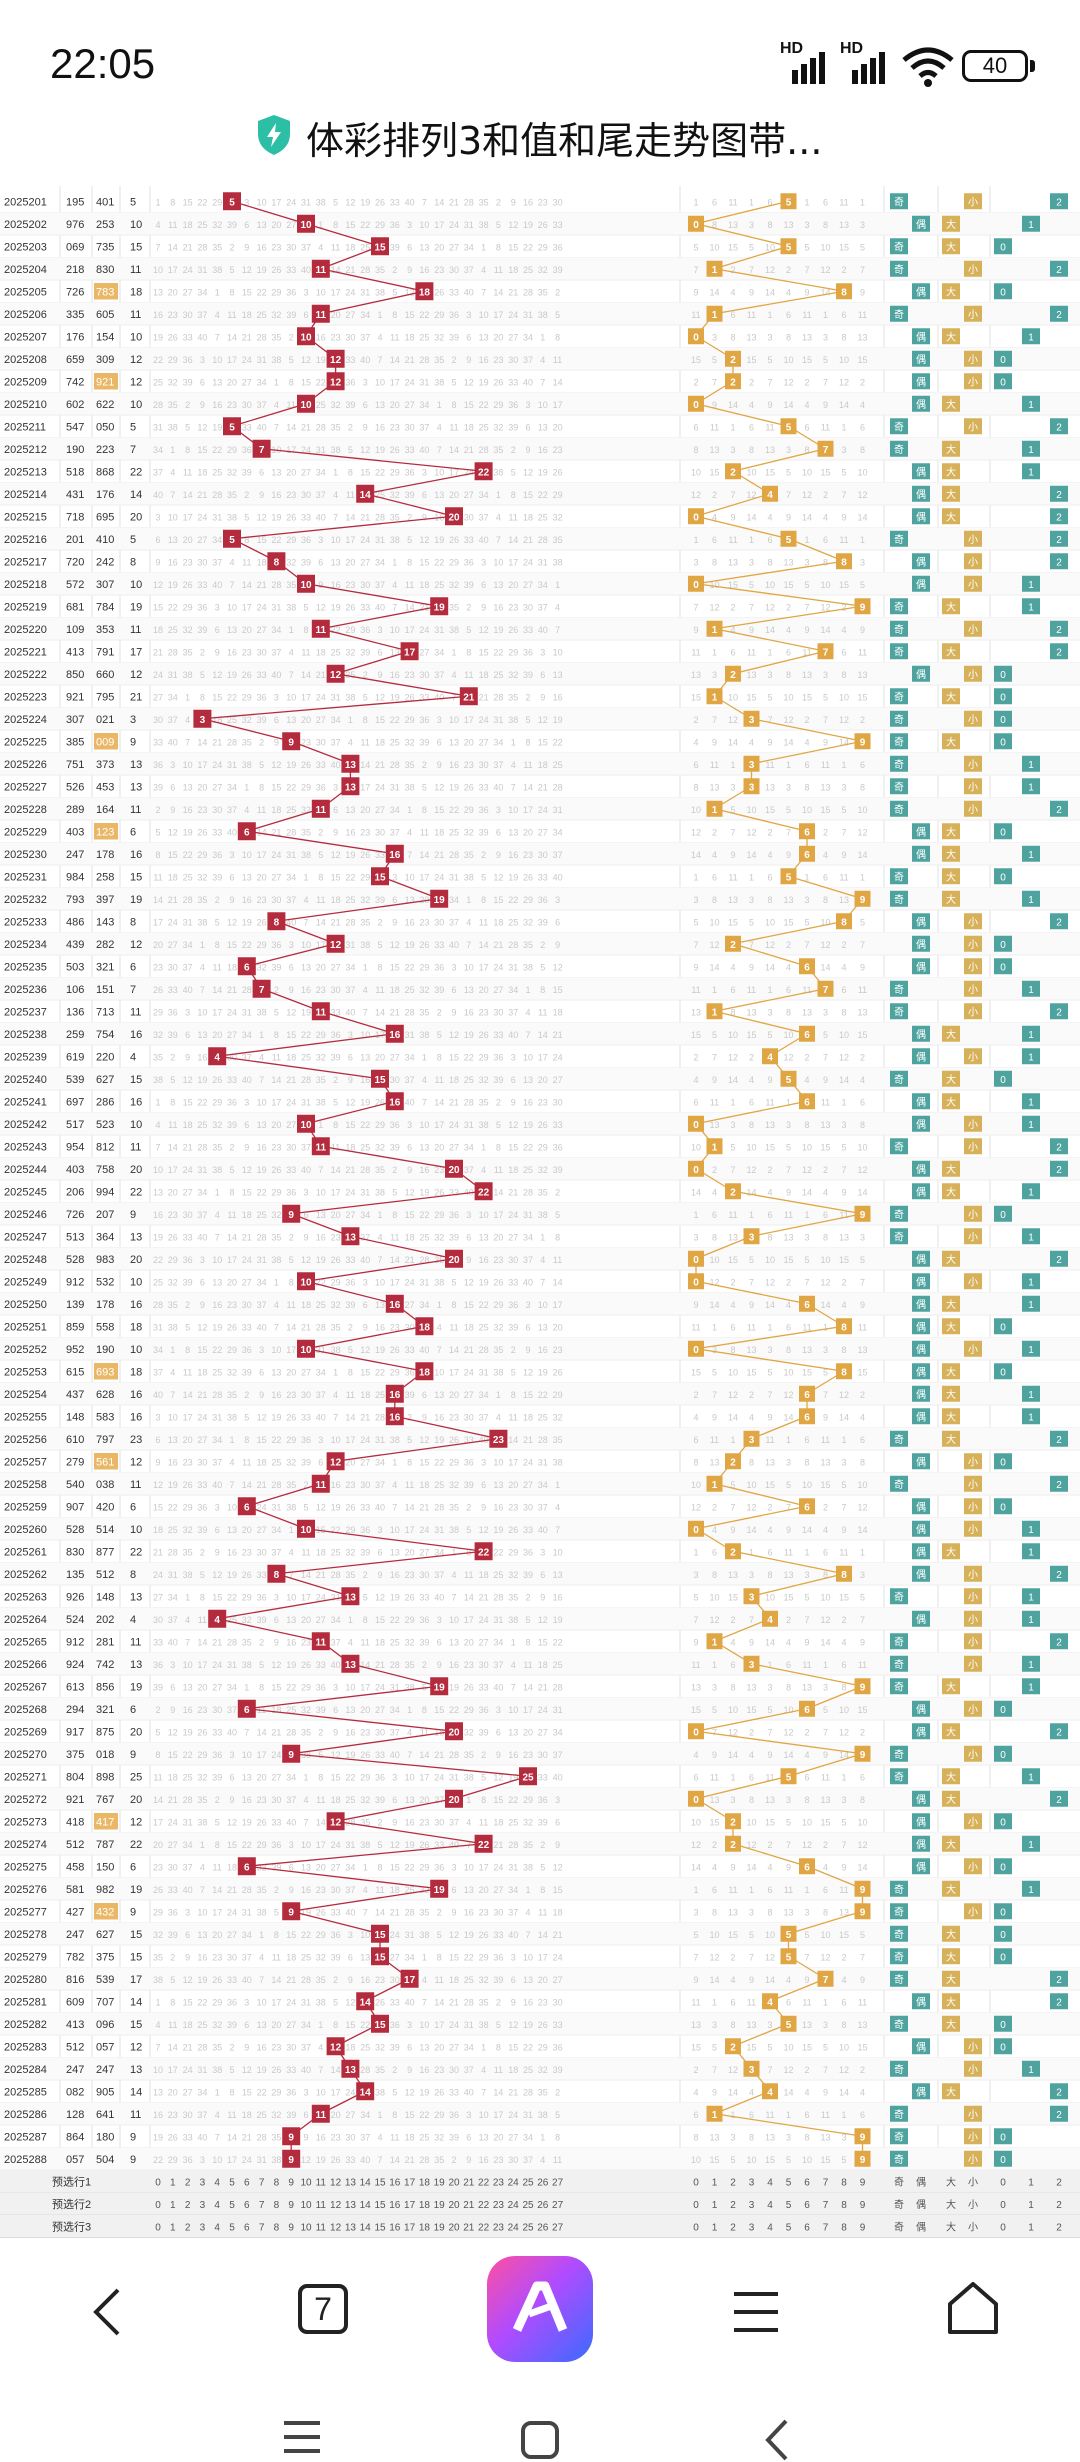 Image resolution: width=1080 pixels, height=2462 pixels. I want to click on sum-miss-cell: 17, so click(262, 1755).